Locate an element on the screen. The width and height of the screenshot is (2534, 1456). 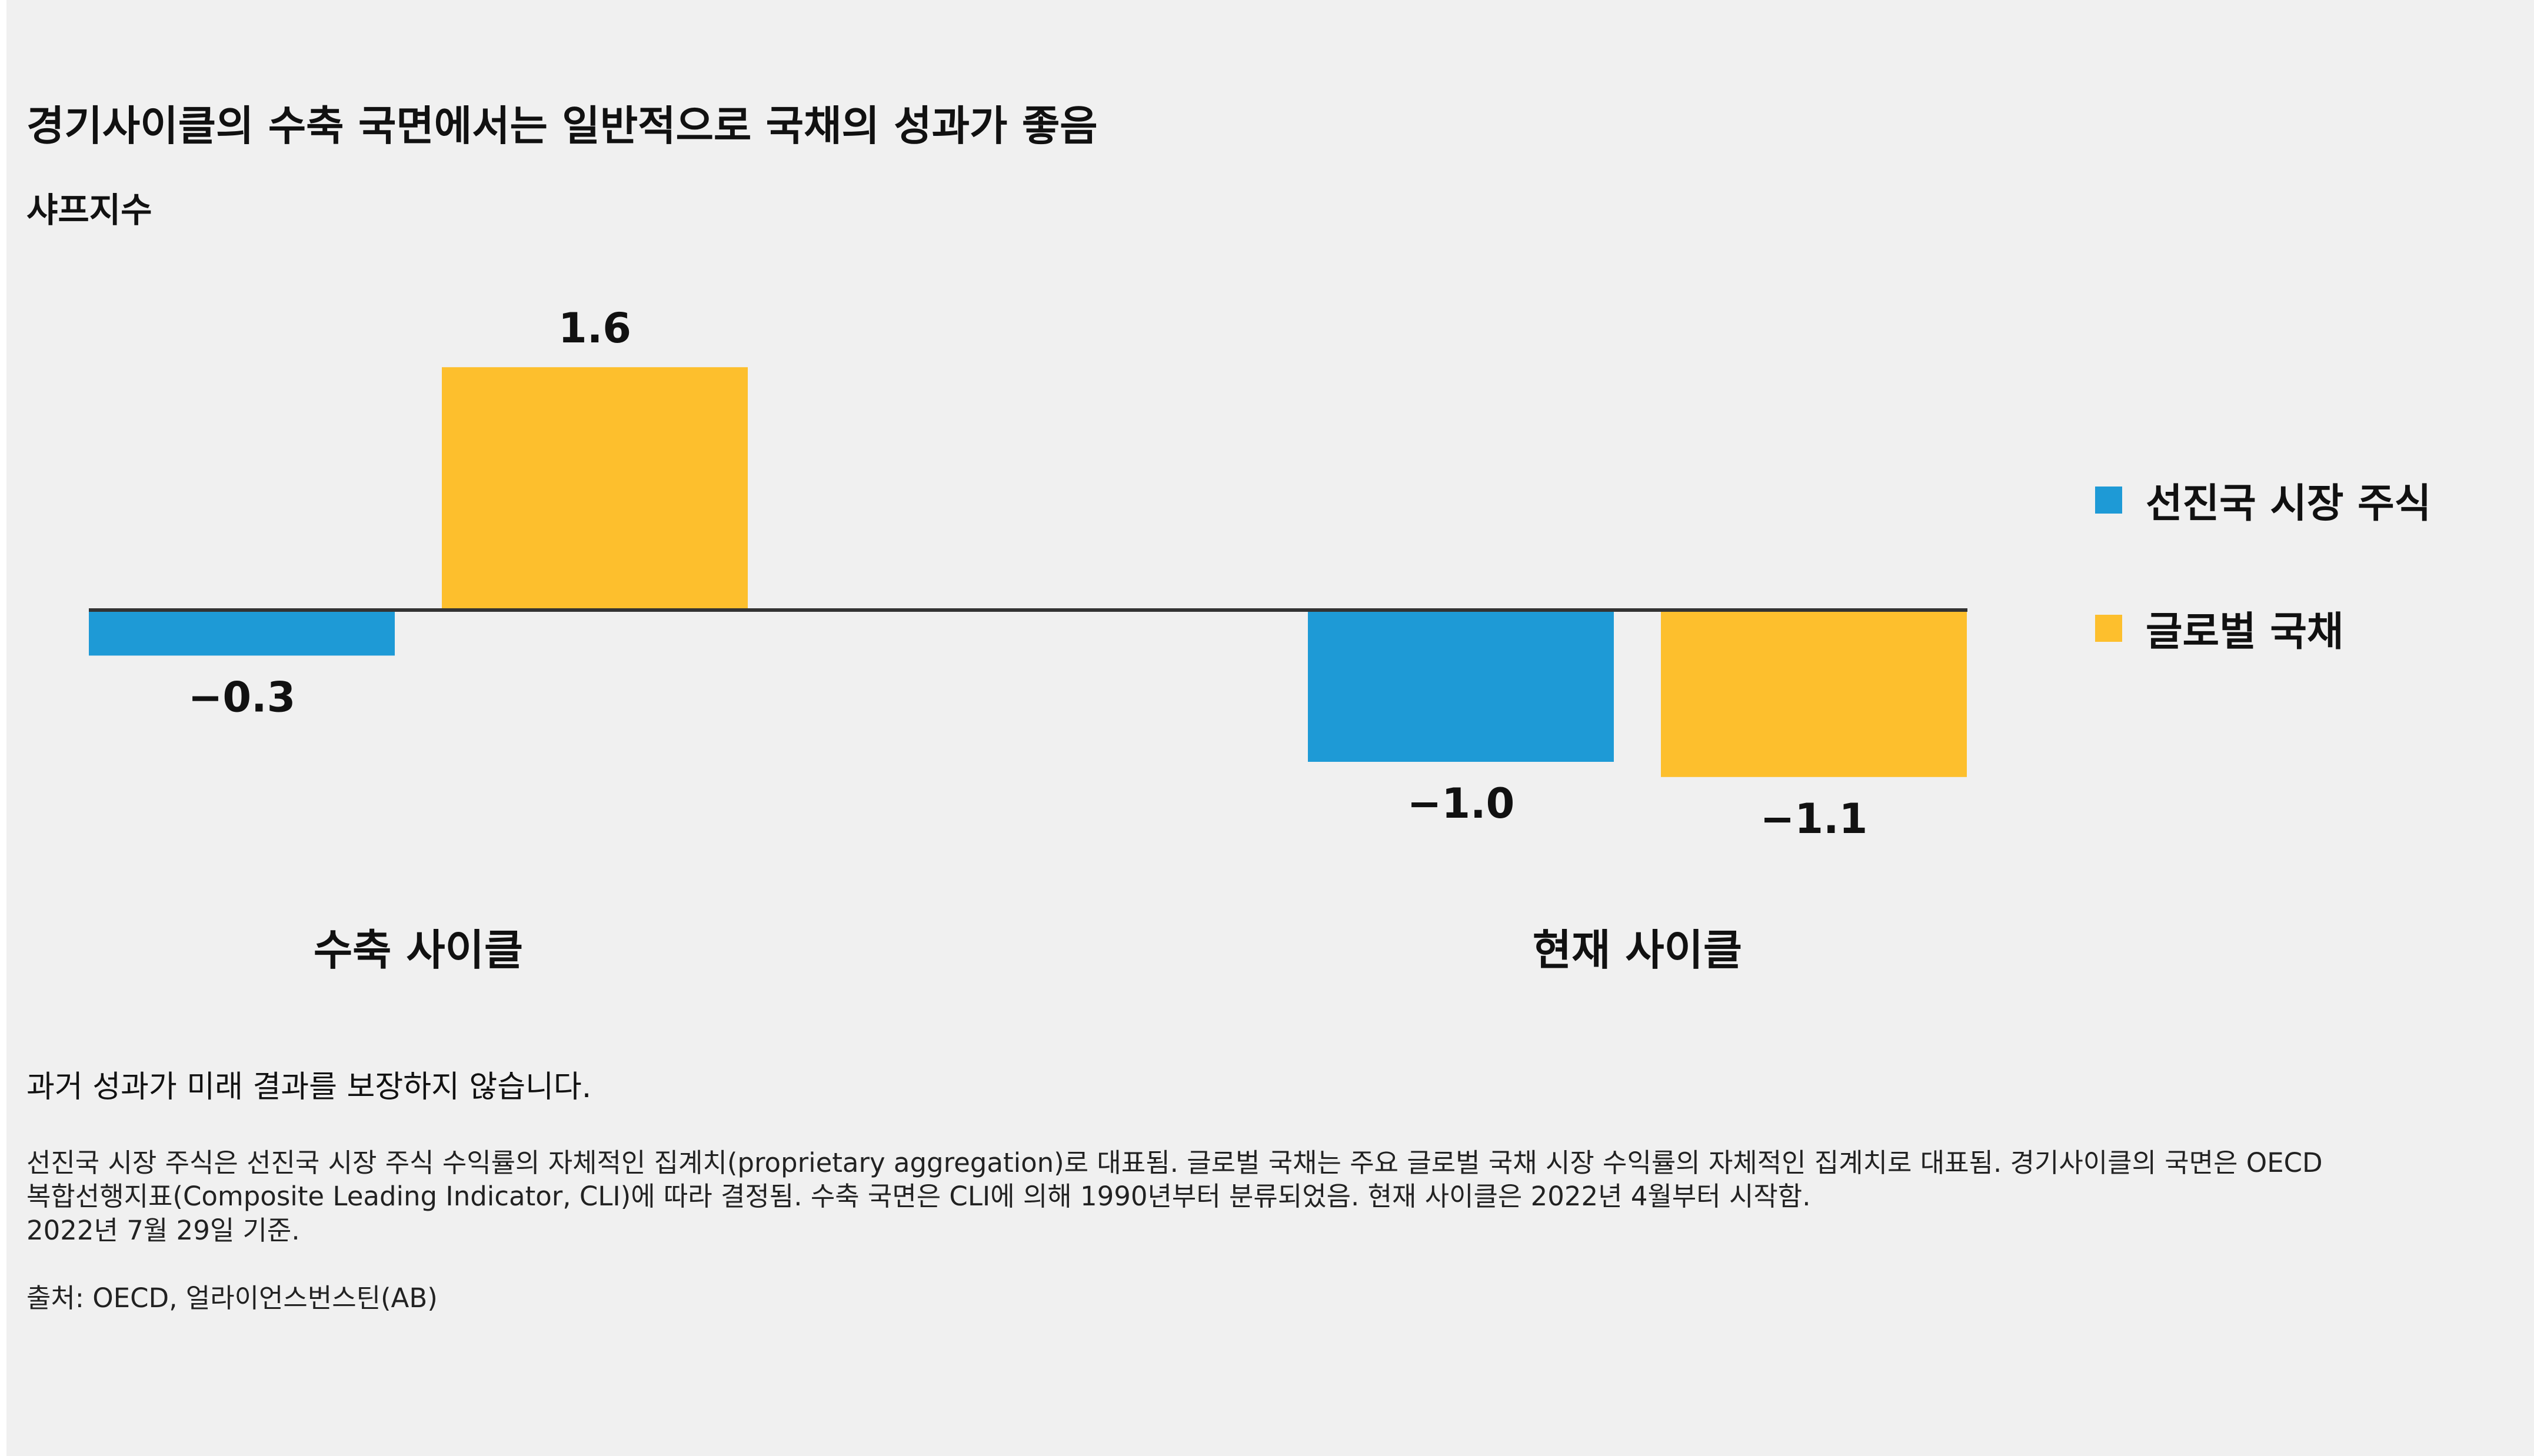
legend-label-govt-bonds: 글로벌 국채 is located at coordinates (2245, 632).